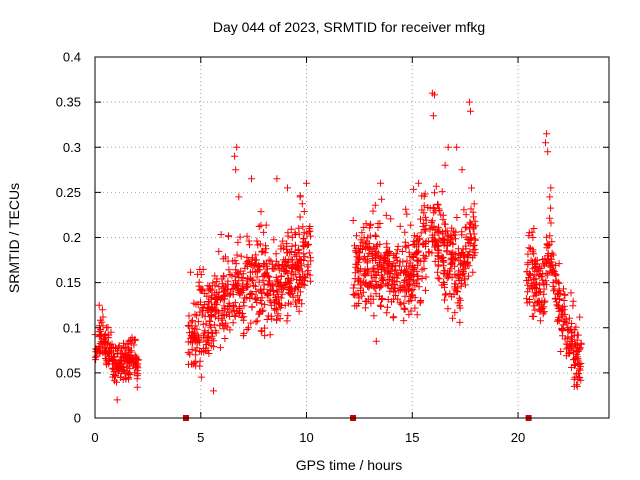  Describe the element at coordinates (72, 237) in the screenshot. I see `y-tick-label: 0.2` at that location.